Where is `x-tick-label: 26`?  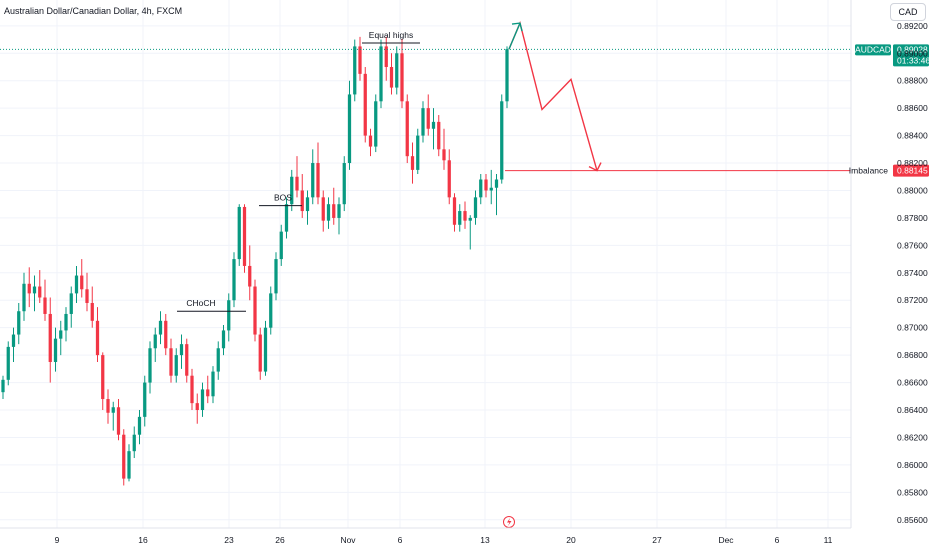
x-tick-label: 26 is located at coordinates (280, 540).